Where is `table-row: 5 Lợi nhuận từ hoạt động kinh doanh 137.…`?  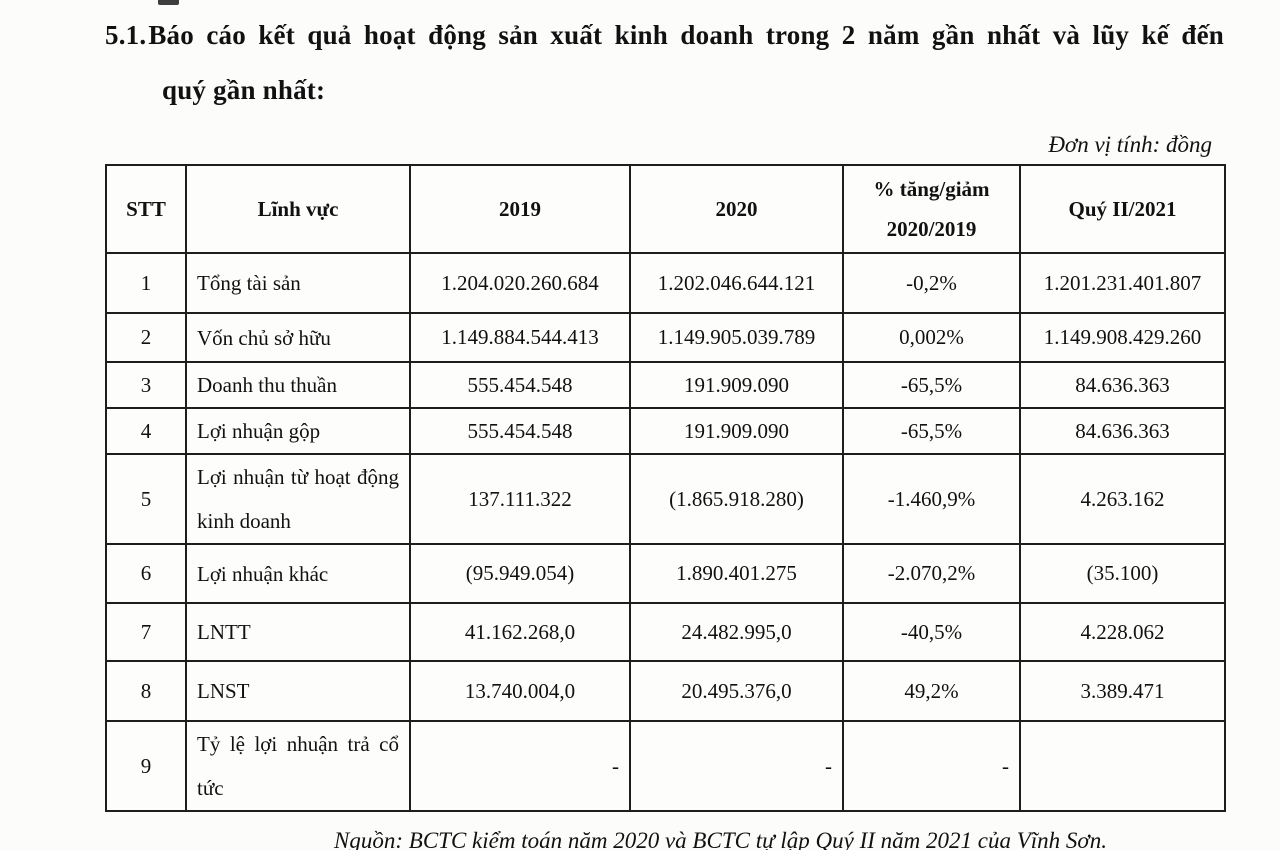
table-row: 5 Lợi nhuận từ hoạt động kinh doanh 137.… is located at coordinates (665, 499).